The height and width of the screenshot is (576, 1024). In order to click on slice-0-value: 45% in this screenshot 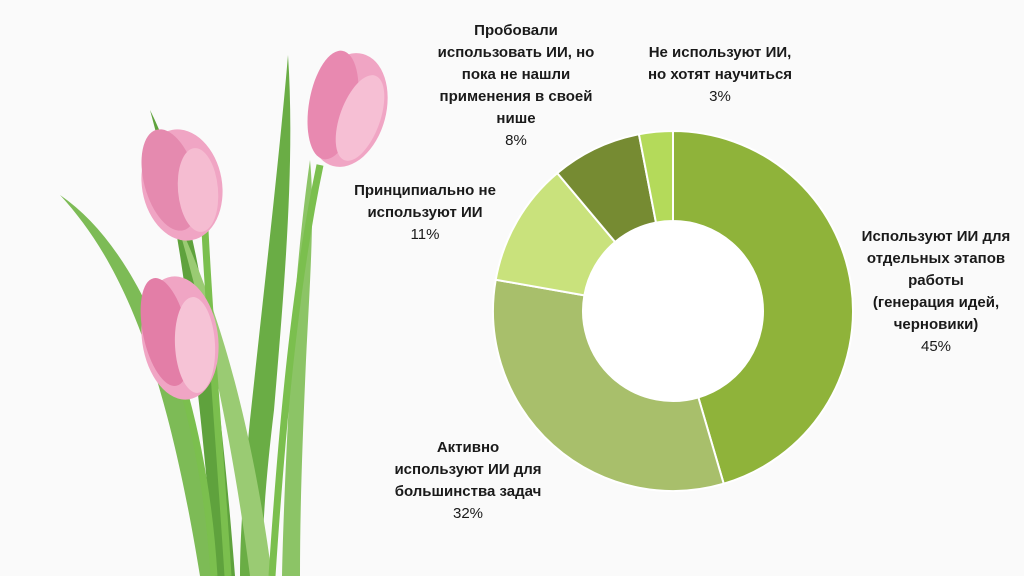, I will do `click(936, 346)`.